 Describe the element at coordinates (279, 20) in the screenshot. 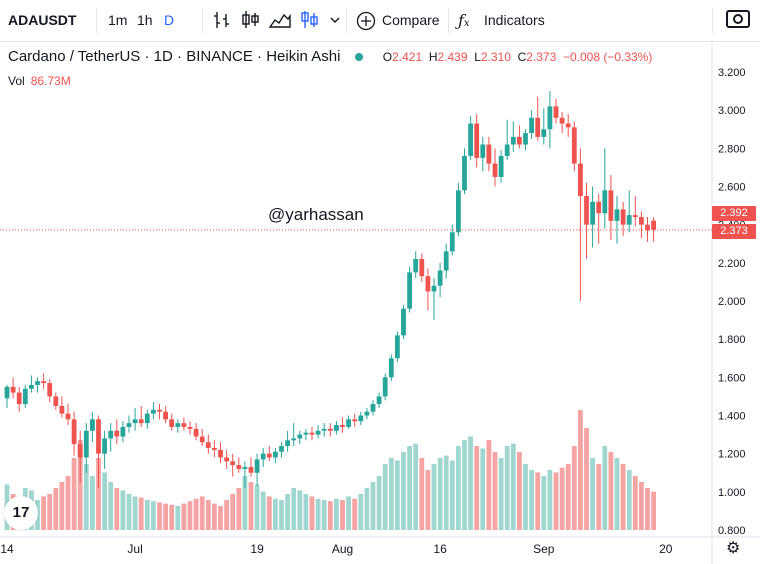

I see `area-chart-icon` at that location.